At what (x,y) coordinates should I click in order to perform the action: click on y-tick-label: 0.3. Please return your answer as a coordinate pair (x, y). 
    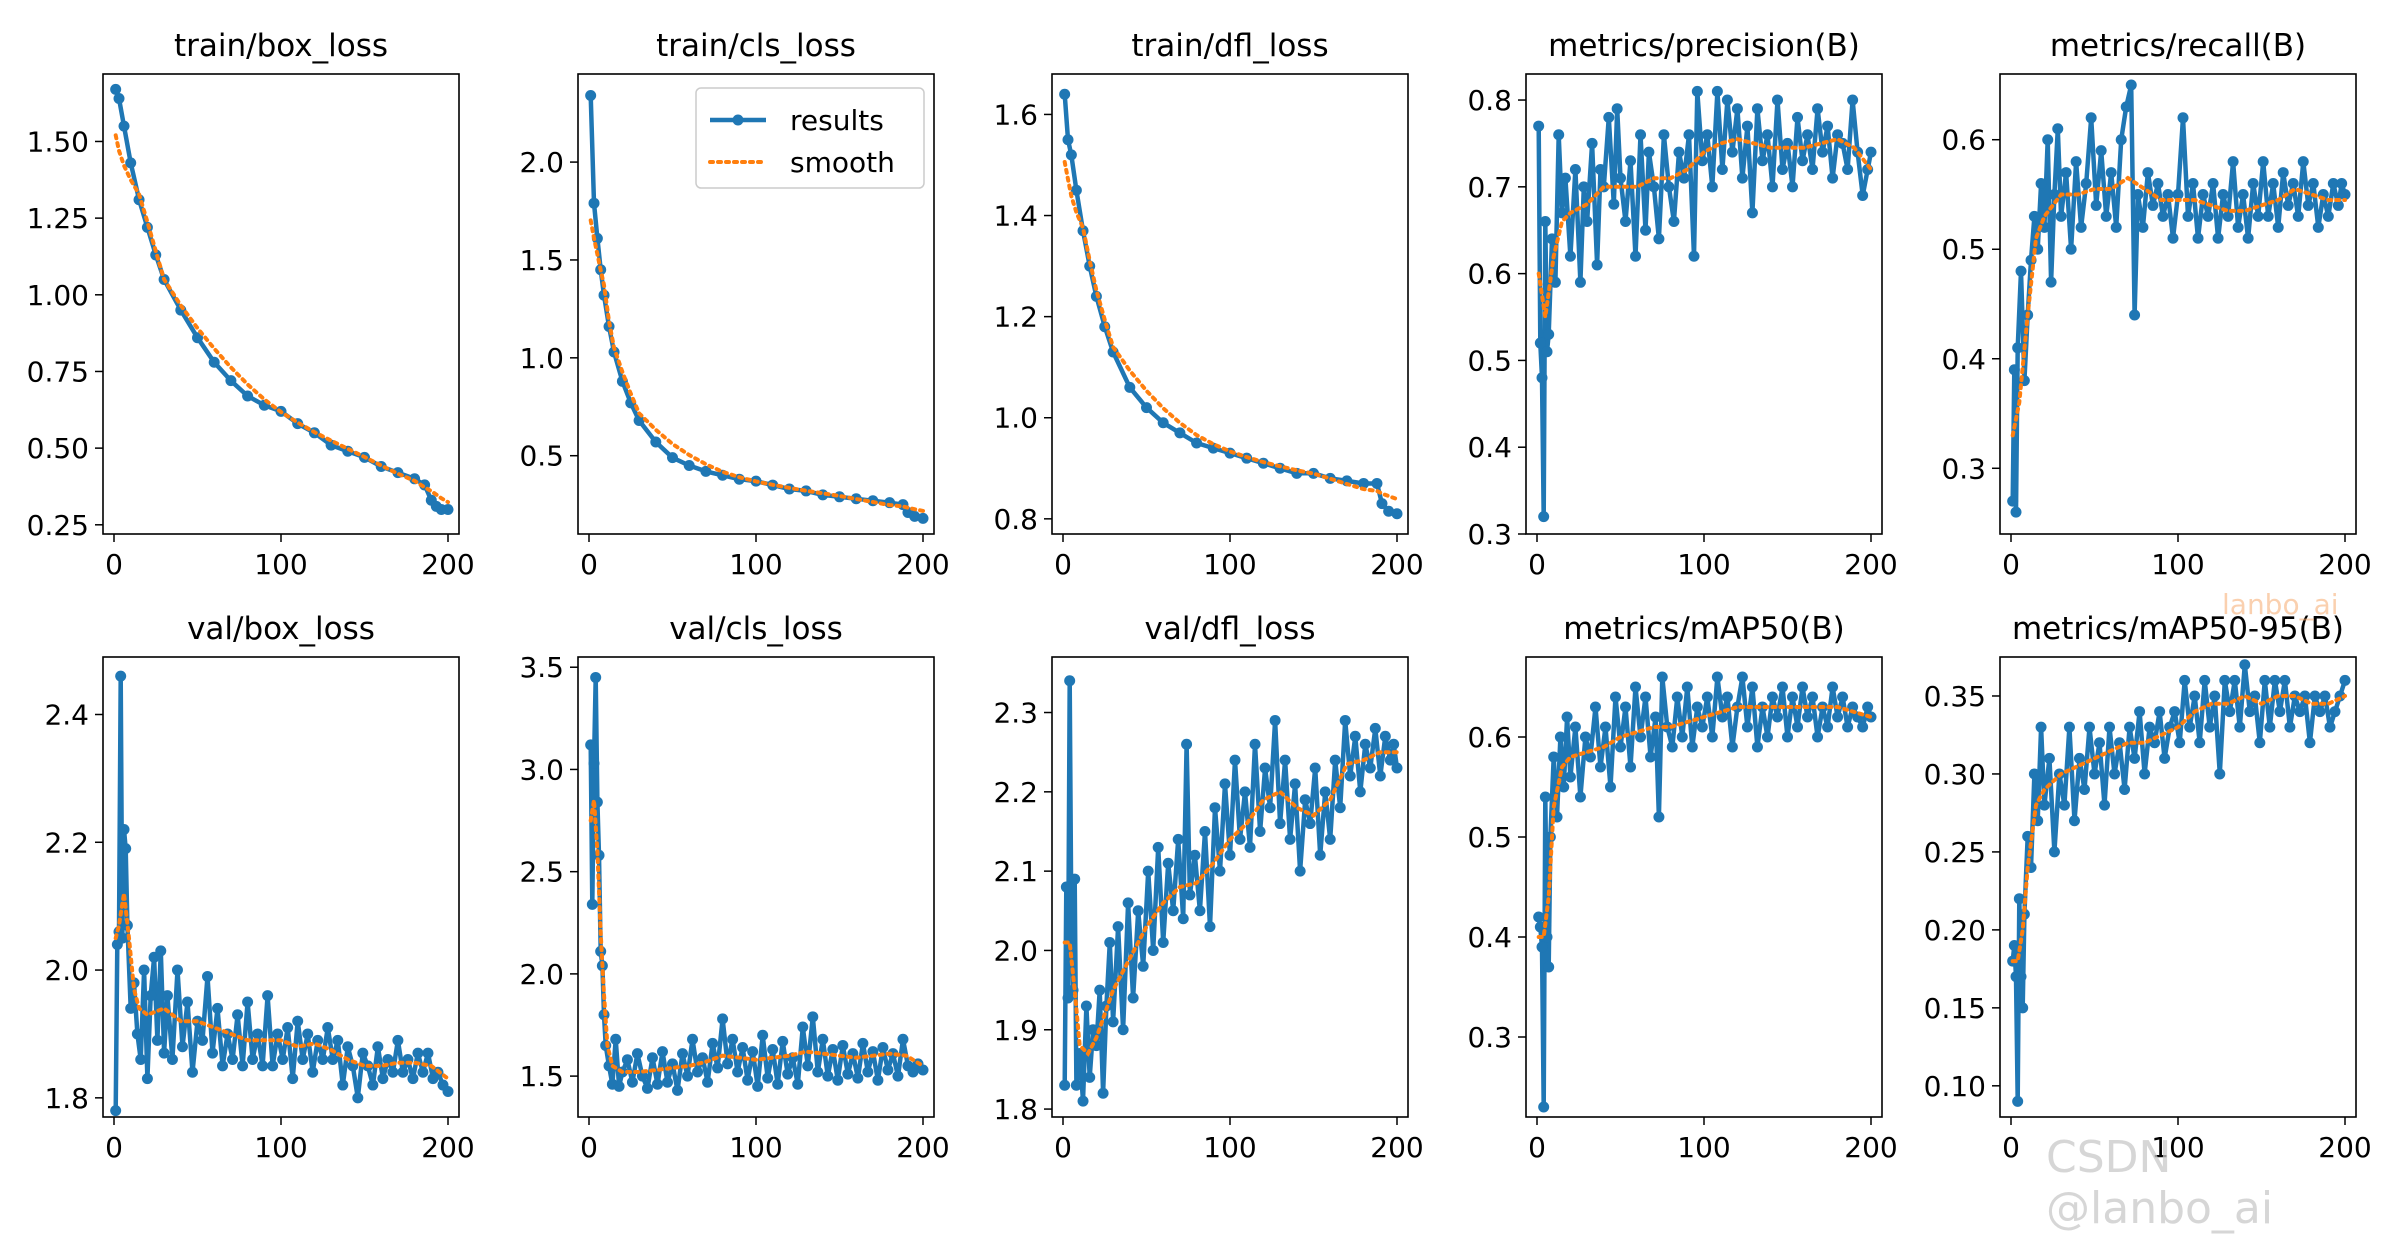
    Looking at the image, I should click on (1489, 534).